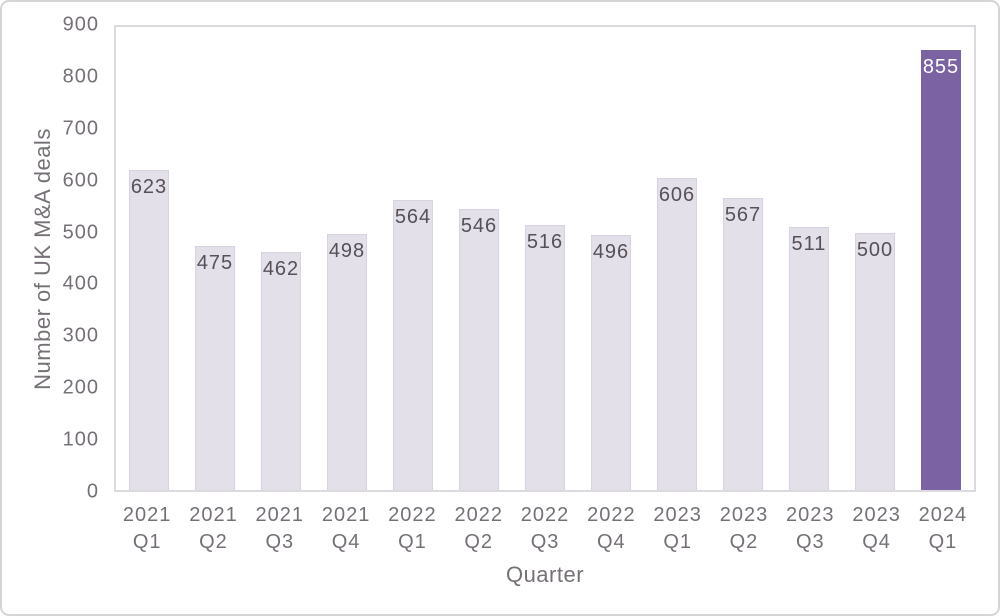 The image size is (1000, 616). What do you see at coordinates (147, 529) in the screenshot?
I see `x-tick-label: 2021 Q1` at bounding box center [147, 529].